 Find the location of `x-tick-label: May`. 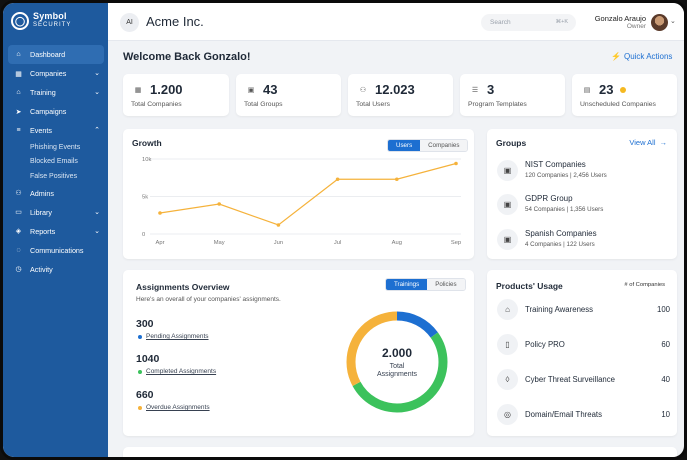

x-tick-label: May is located at coordinates (219, 243).